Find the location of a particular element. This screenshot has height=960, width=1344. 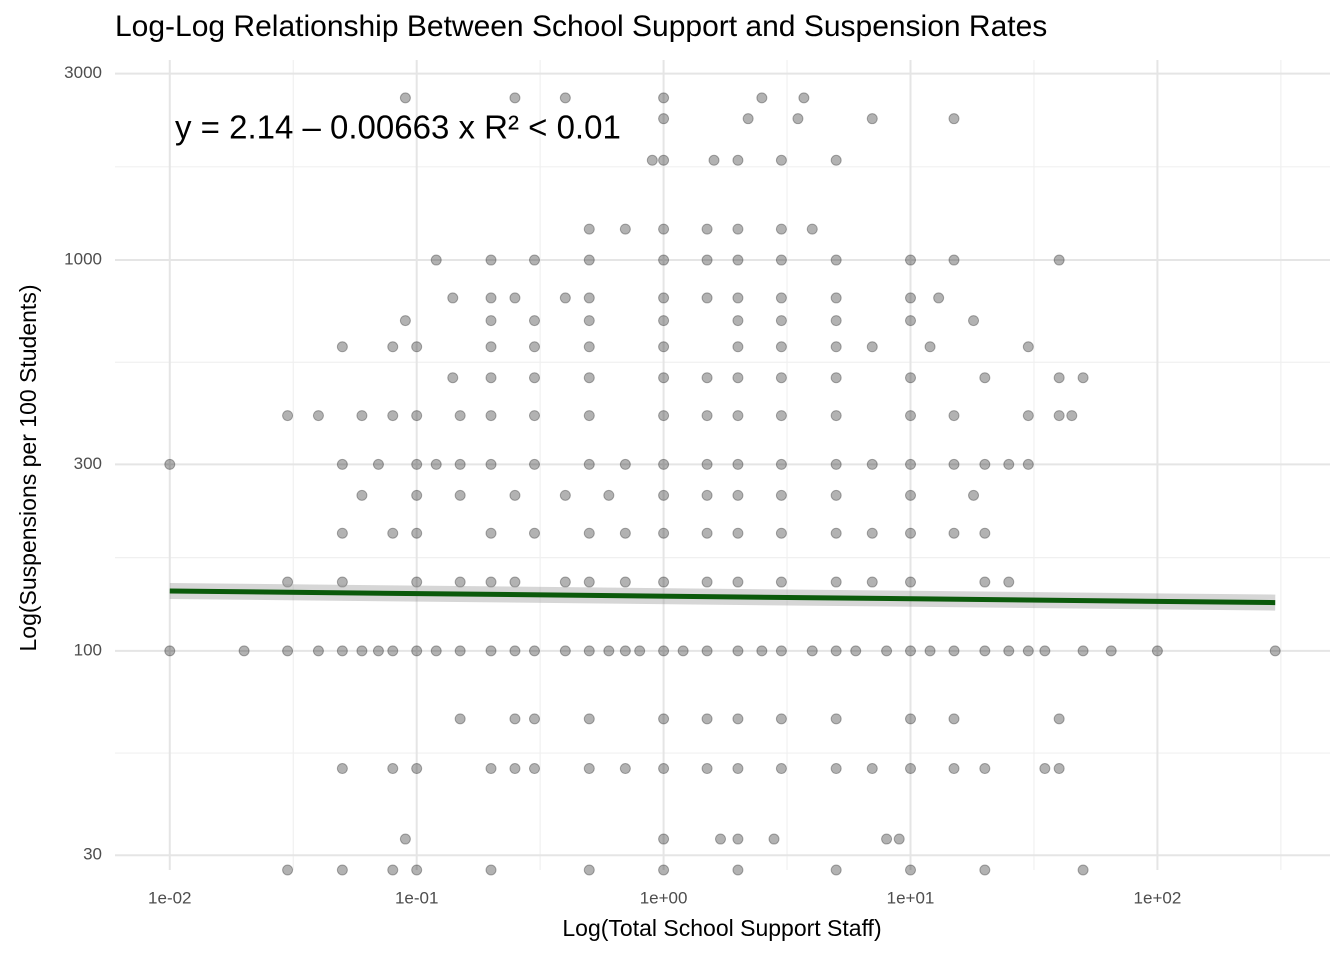

x-tick-label: 1e-02 is located at coordinates (169, 897).